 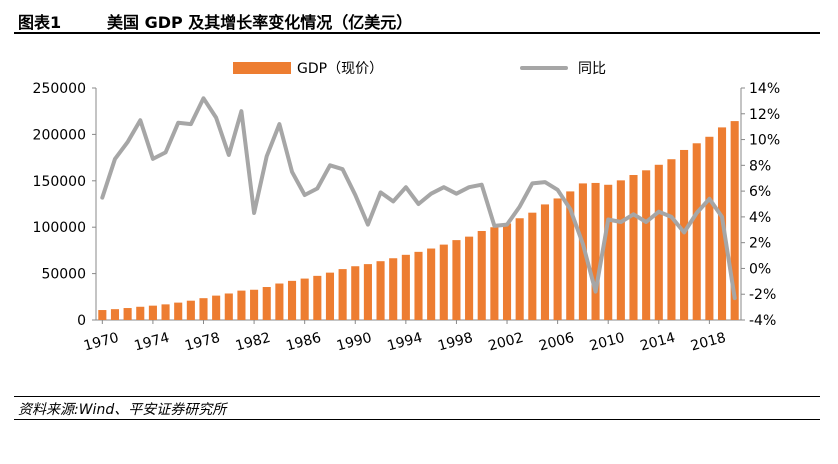 What do you see at coordinates (122, 410) in the screenshot?
I see `source-note: 资料来源:Wind、平安证券研究所` at bounding box center [122, 410].